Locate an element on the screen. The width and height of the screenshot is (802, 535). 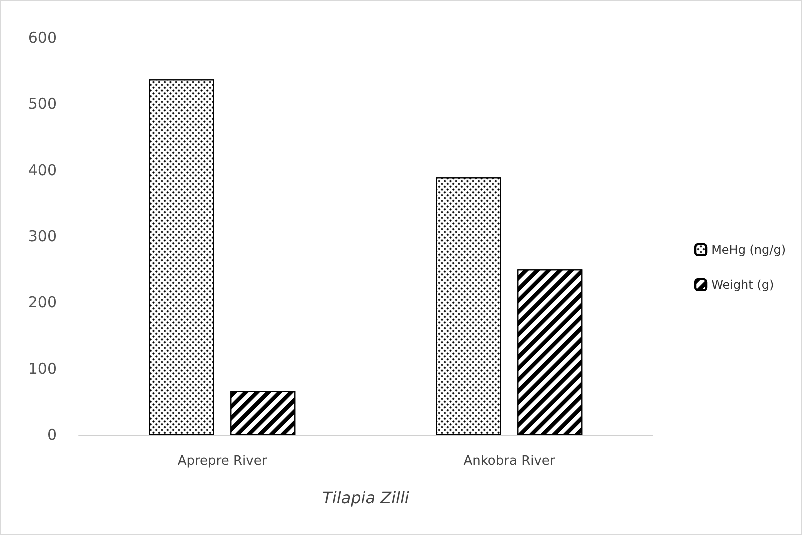
y-tick-label: 0 is located at coordinates (52, 435).